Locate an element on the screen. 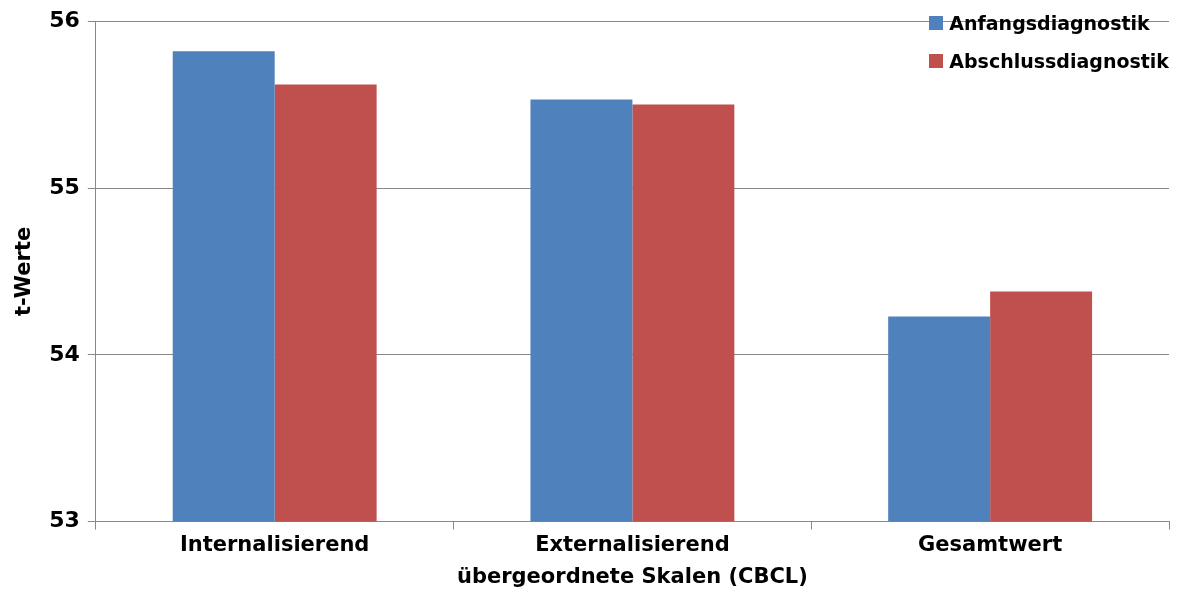 This screenshot has height=594, width=1179. legend-label: Anfangsdiagnostik is located at coordinates (1049, 23).